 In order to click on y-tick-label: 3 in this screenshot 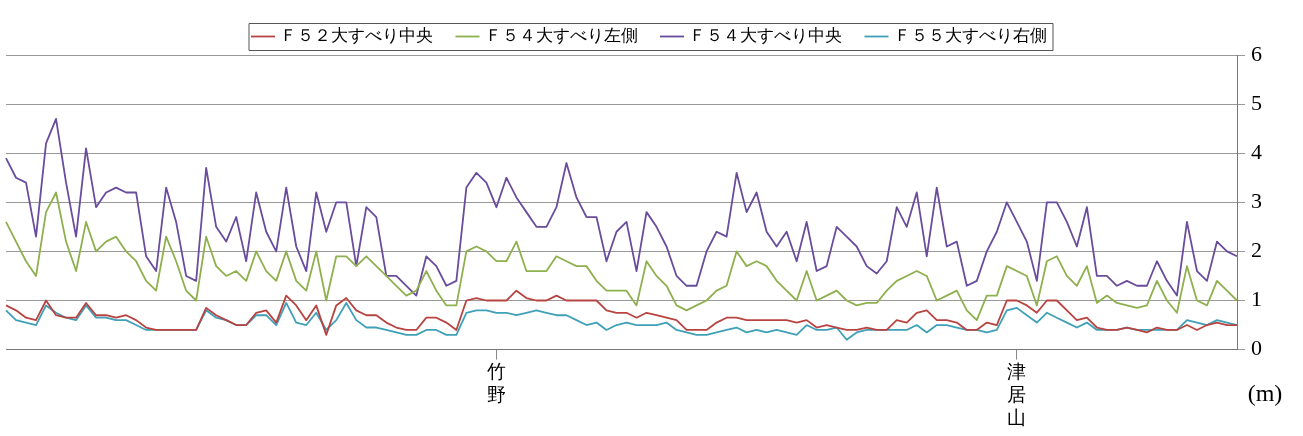, I will do `click(1256, 201)`.